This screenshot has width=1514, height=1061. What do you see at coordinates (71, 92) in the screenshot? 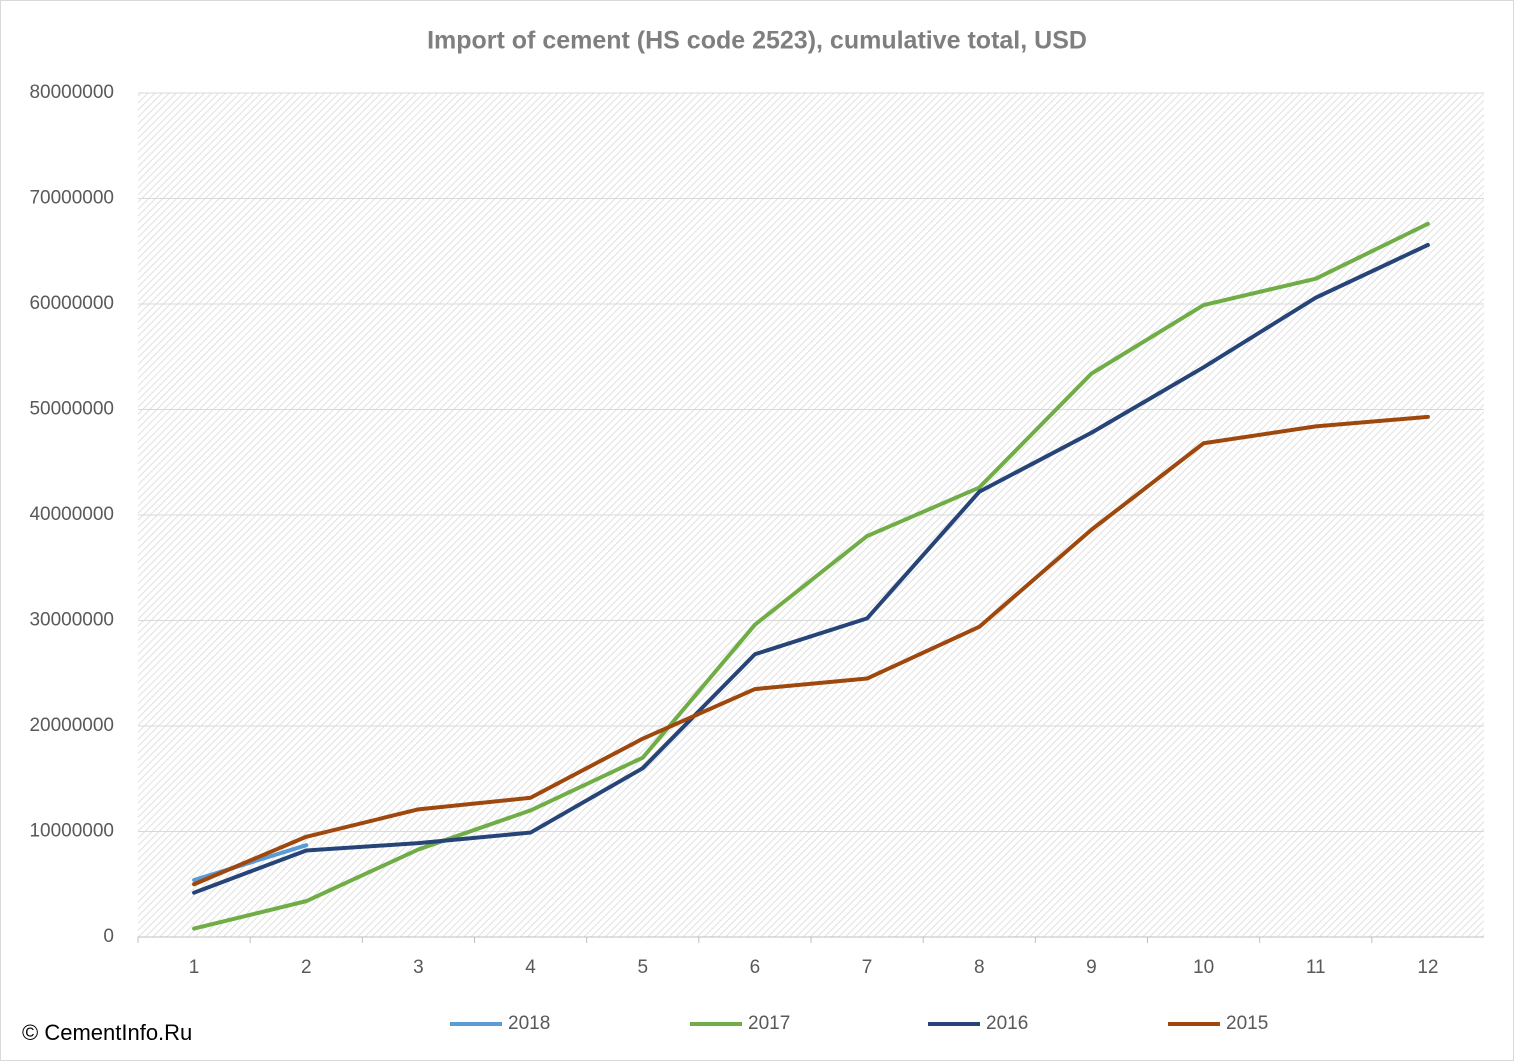
I see `y-tick-label: 80000000` at bounding box center [71, 92].